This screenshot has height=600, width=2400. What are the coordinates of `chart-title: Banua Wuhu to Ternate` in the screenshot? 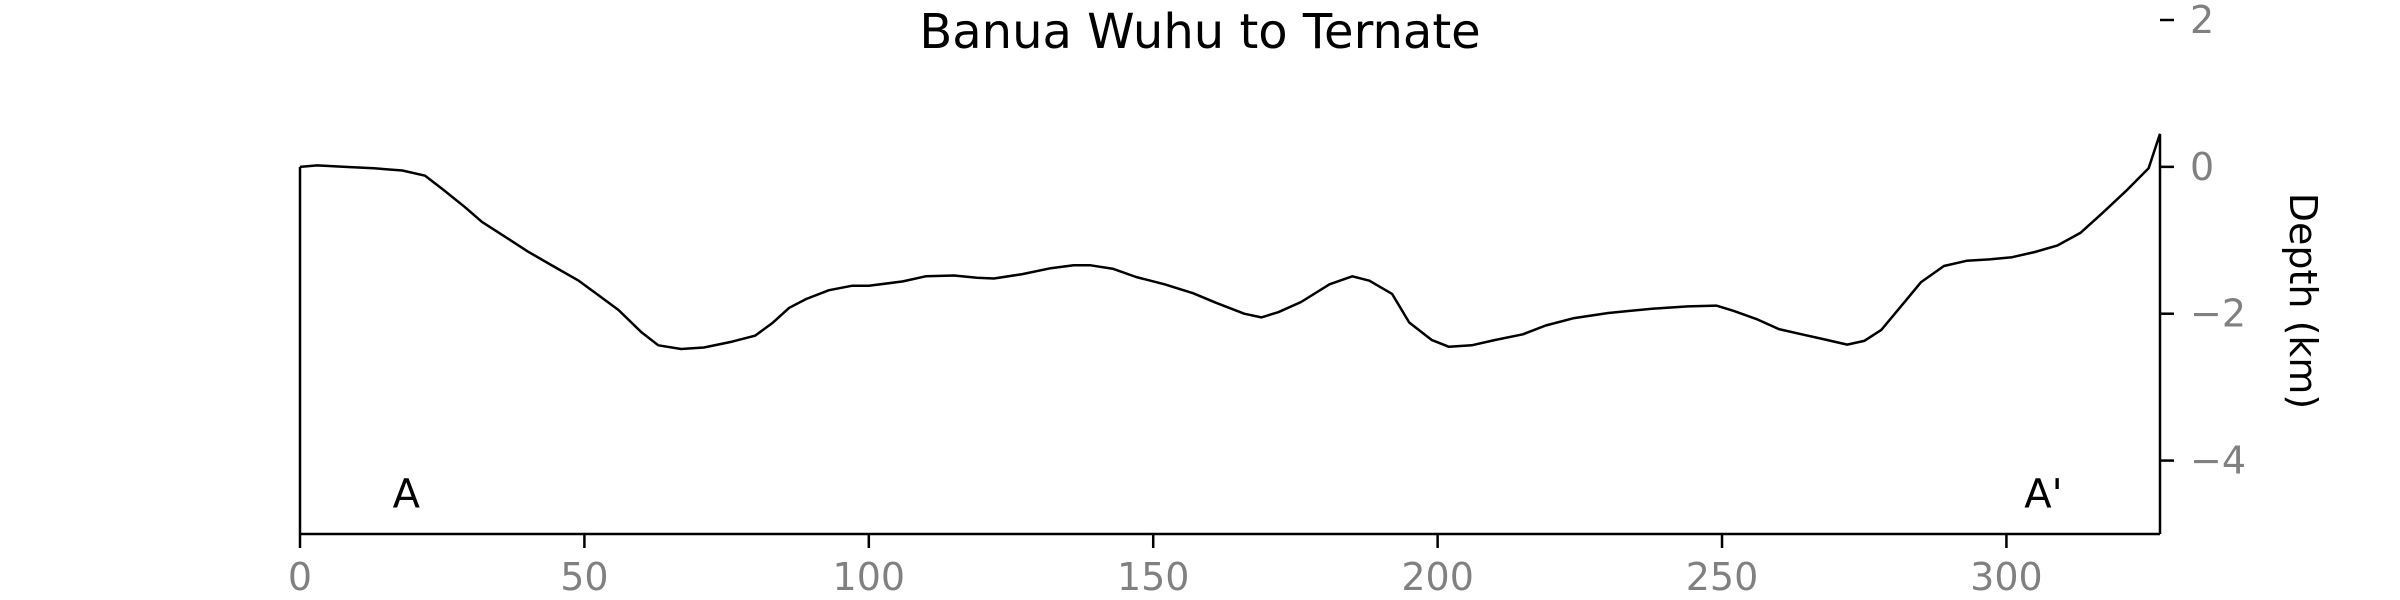 It's located at (1199, 32).